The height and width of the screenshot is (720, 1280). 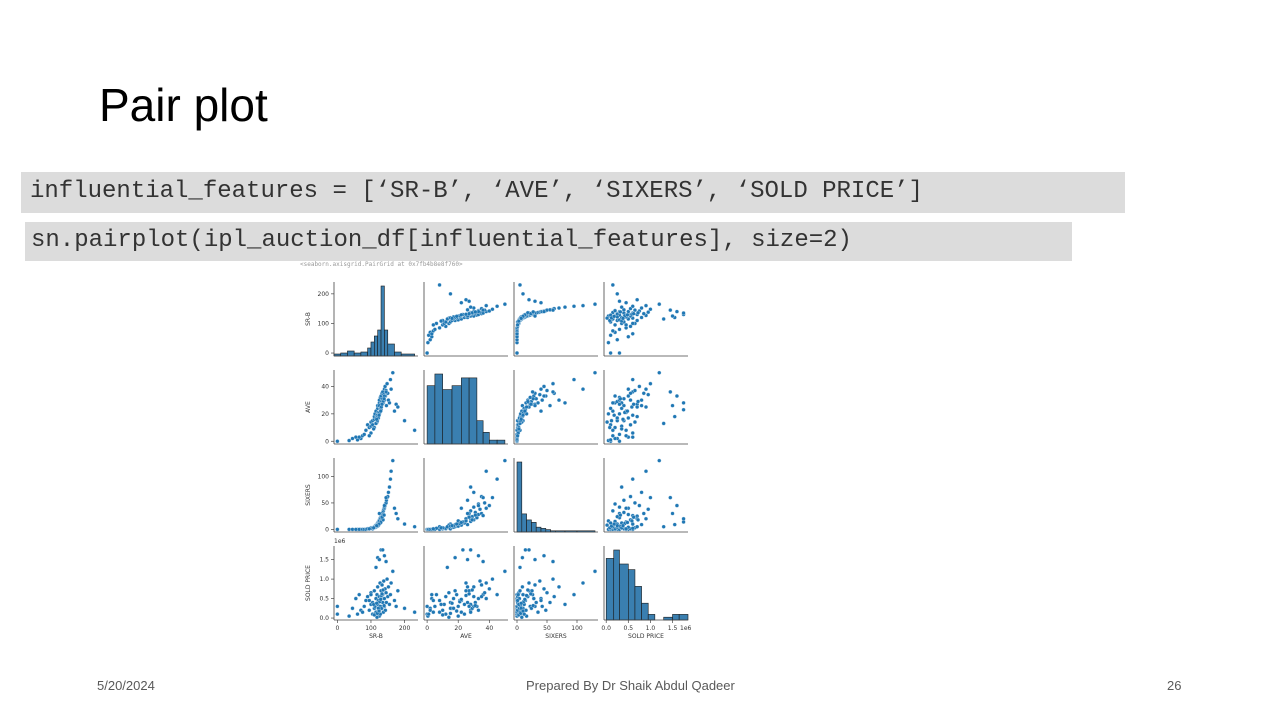 What do you see at coordinates (547, 628) in the screenshot?
I see `x-tick-label-sixers: 50` at bounding box center [547, 628].